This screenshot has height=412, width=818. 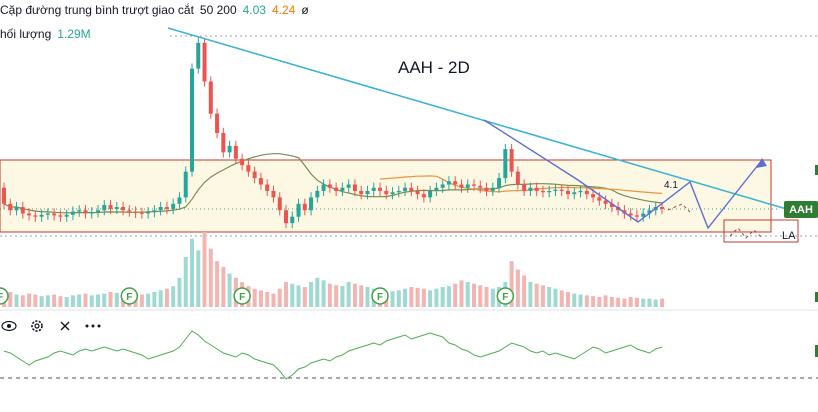 I want to click on level-label: 4.1, so click(x=671, y=185).